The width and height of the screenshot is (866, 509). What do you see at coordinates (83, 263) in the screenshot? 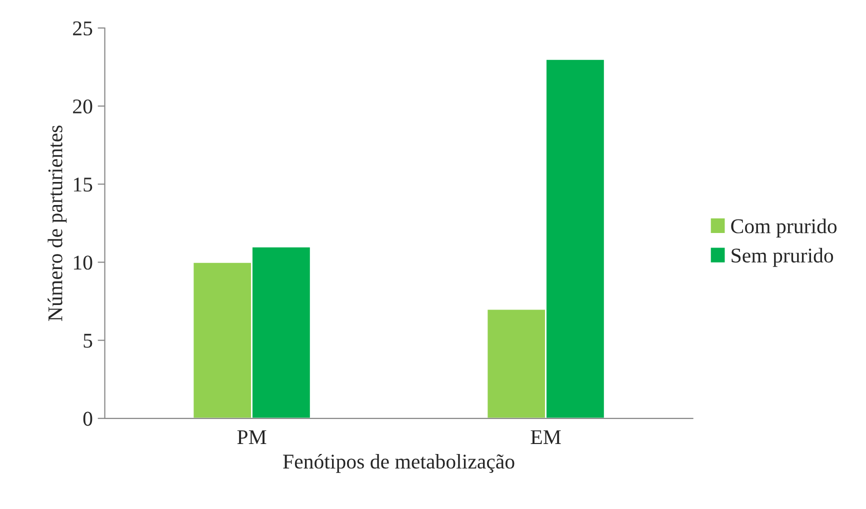
I see `y-tick-label: 10` at bounding box center [83, 263].